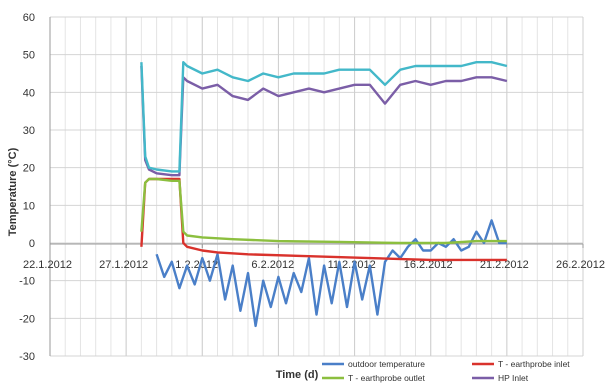  What do you see at coordinates (27, 357) in the screenshot?
I see `y-tick-label: -30` at bounding box center [27, 357].